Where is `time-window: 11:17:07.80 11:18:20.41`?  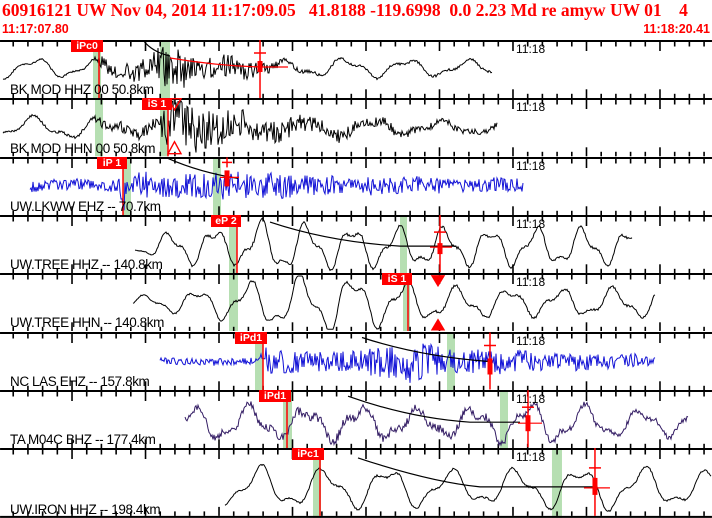 time-window: 11:17:07.80 11:18:20.41 is located at coordinates (356, 29).